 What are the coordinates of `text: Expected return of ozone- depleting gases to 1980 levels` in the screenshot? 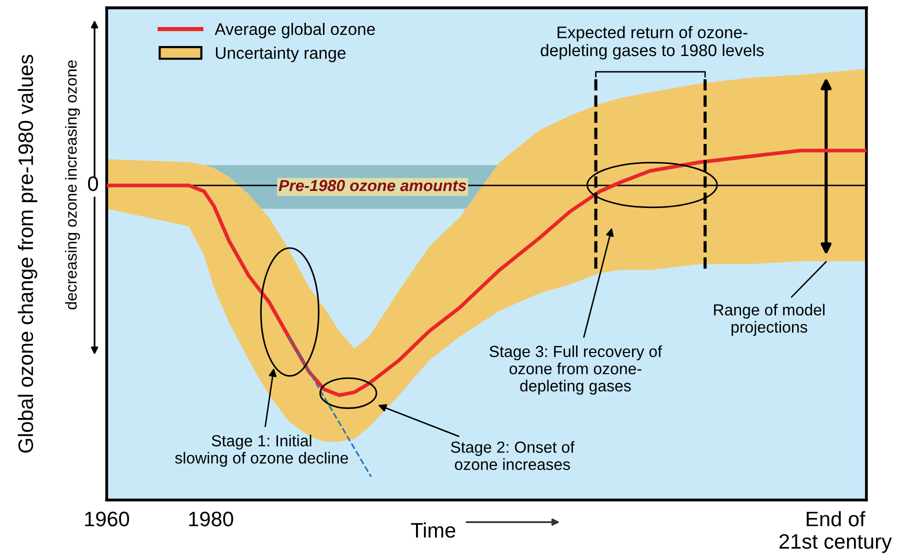 It's located at (652, 43).